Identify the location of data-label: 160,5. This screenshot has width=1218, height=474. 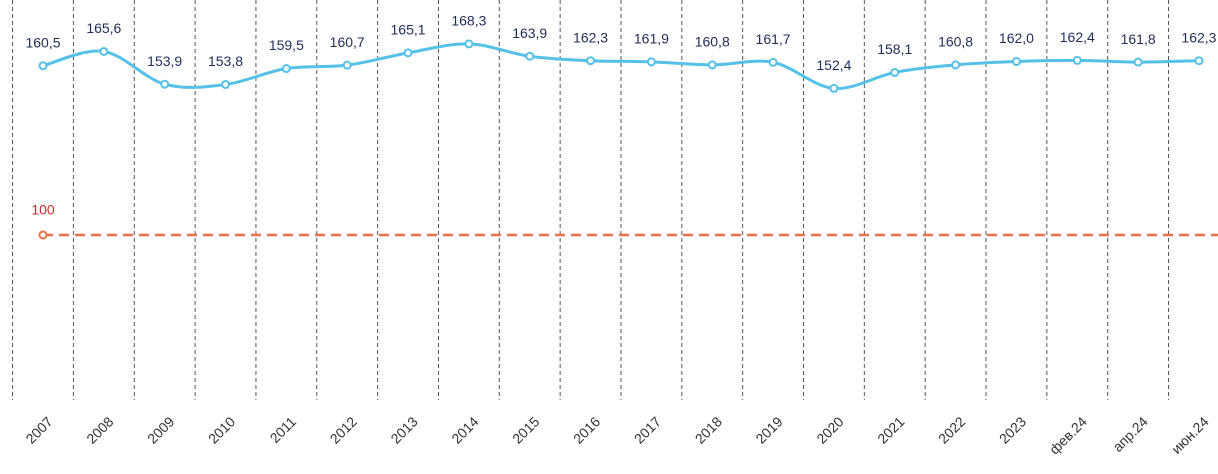
(42, 42).